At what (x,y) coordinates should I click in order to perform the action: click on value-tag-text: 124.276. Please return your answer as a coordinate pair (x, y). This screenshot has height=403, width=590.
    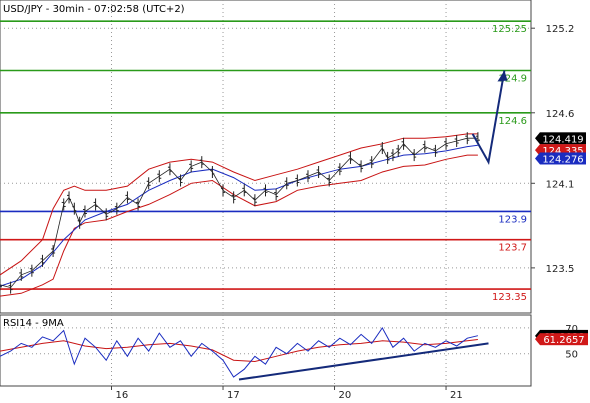
    Looking at the image, I should click on (562, 159).